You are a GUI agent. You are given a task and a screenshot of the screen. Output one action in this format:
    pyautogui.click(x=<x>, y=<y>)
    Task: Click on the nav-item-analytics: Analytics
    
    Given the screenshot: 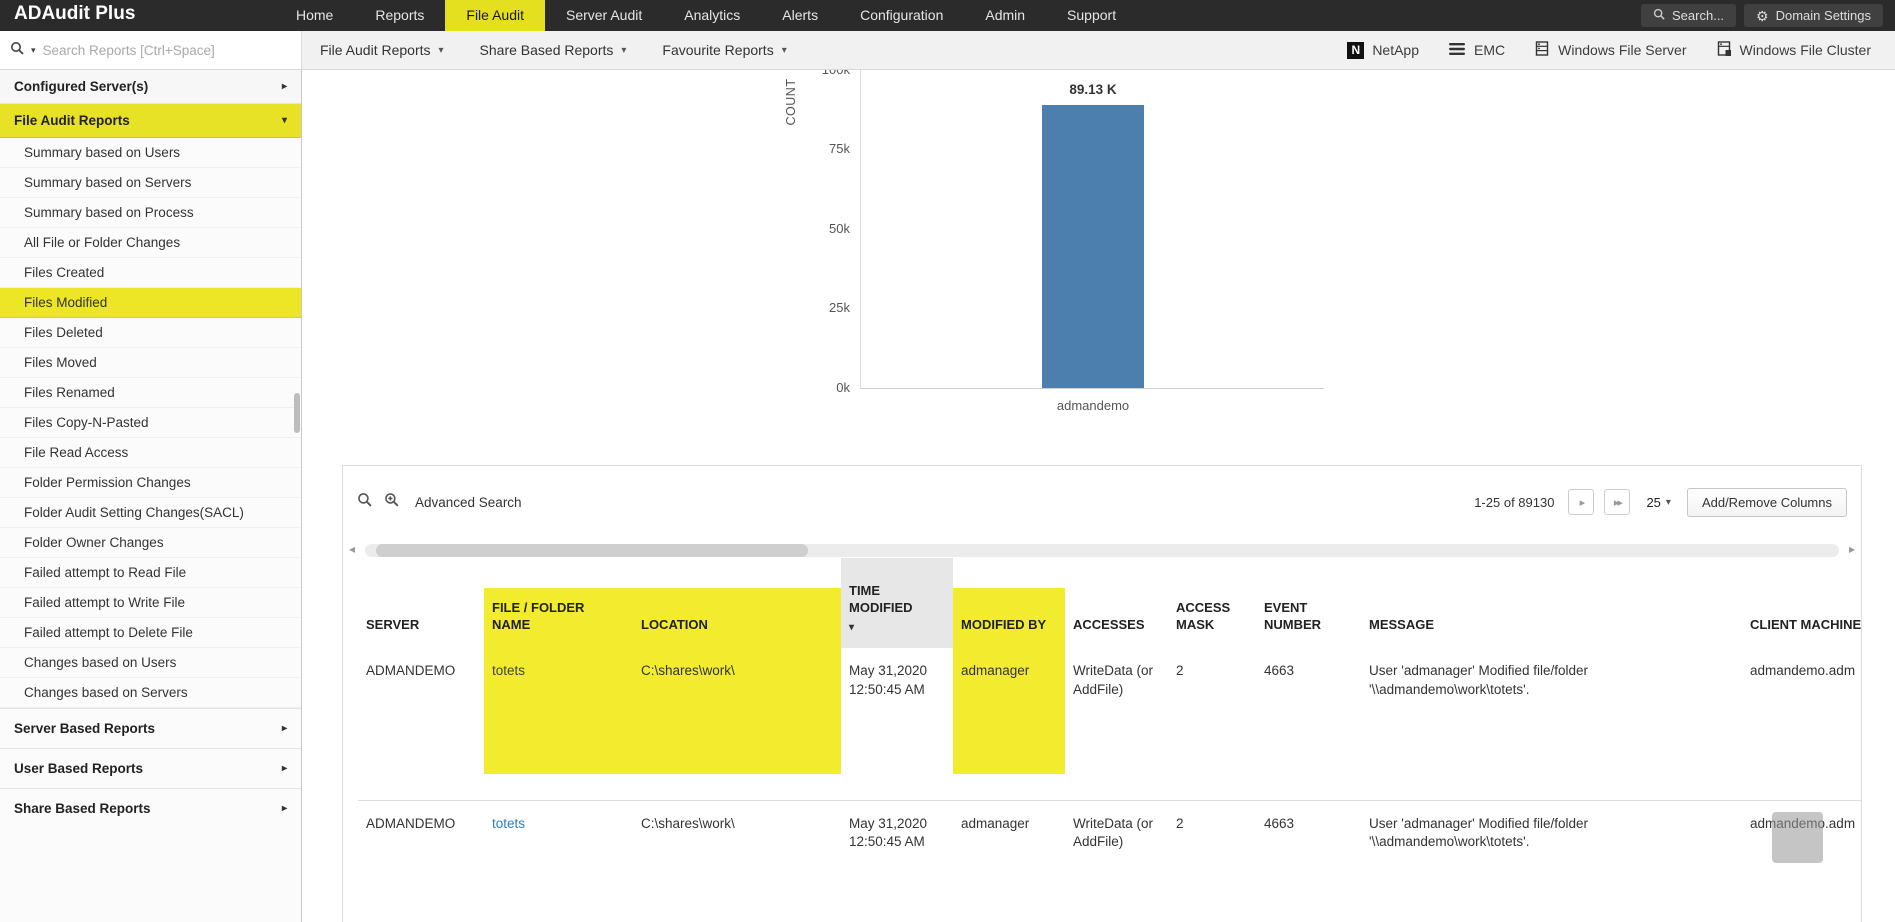 What is the action you would take?
    pyautogui.click(x=712, y=15)
    